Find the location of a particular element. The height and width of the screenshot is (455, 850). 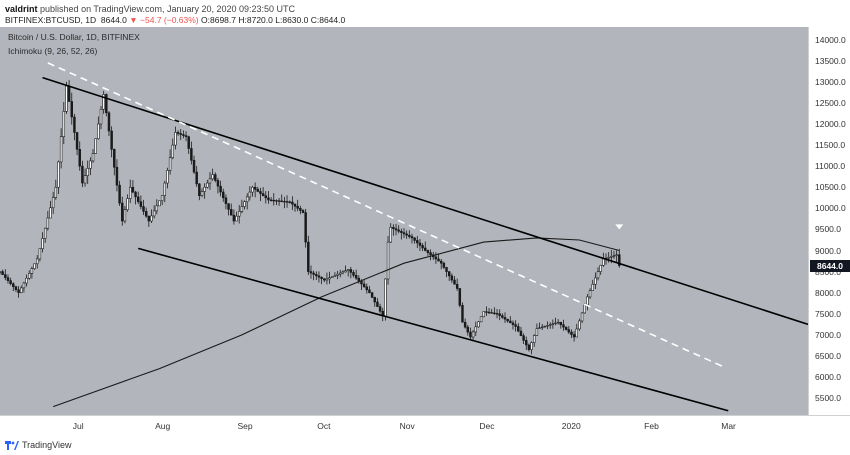

price-tick-label: 6500.0 is located at coordinates (828, 355).